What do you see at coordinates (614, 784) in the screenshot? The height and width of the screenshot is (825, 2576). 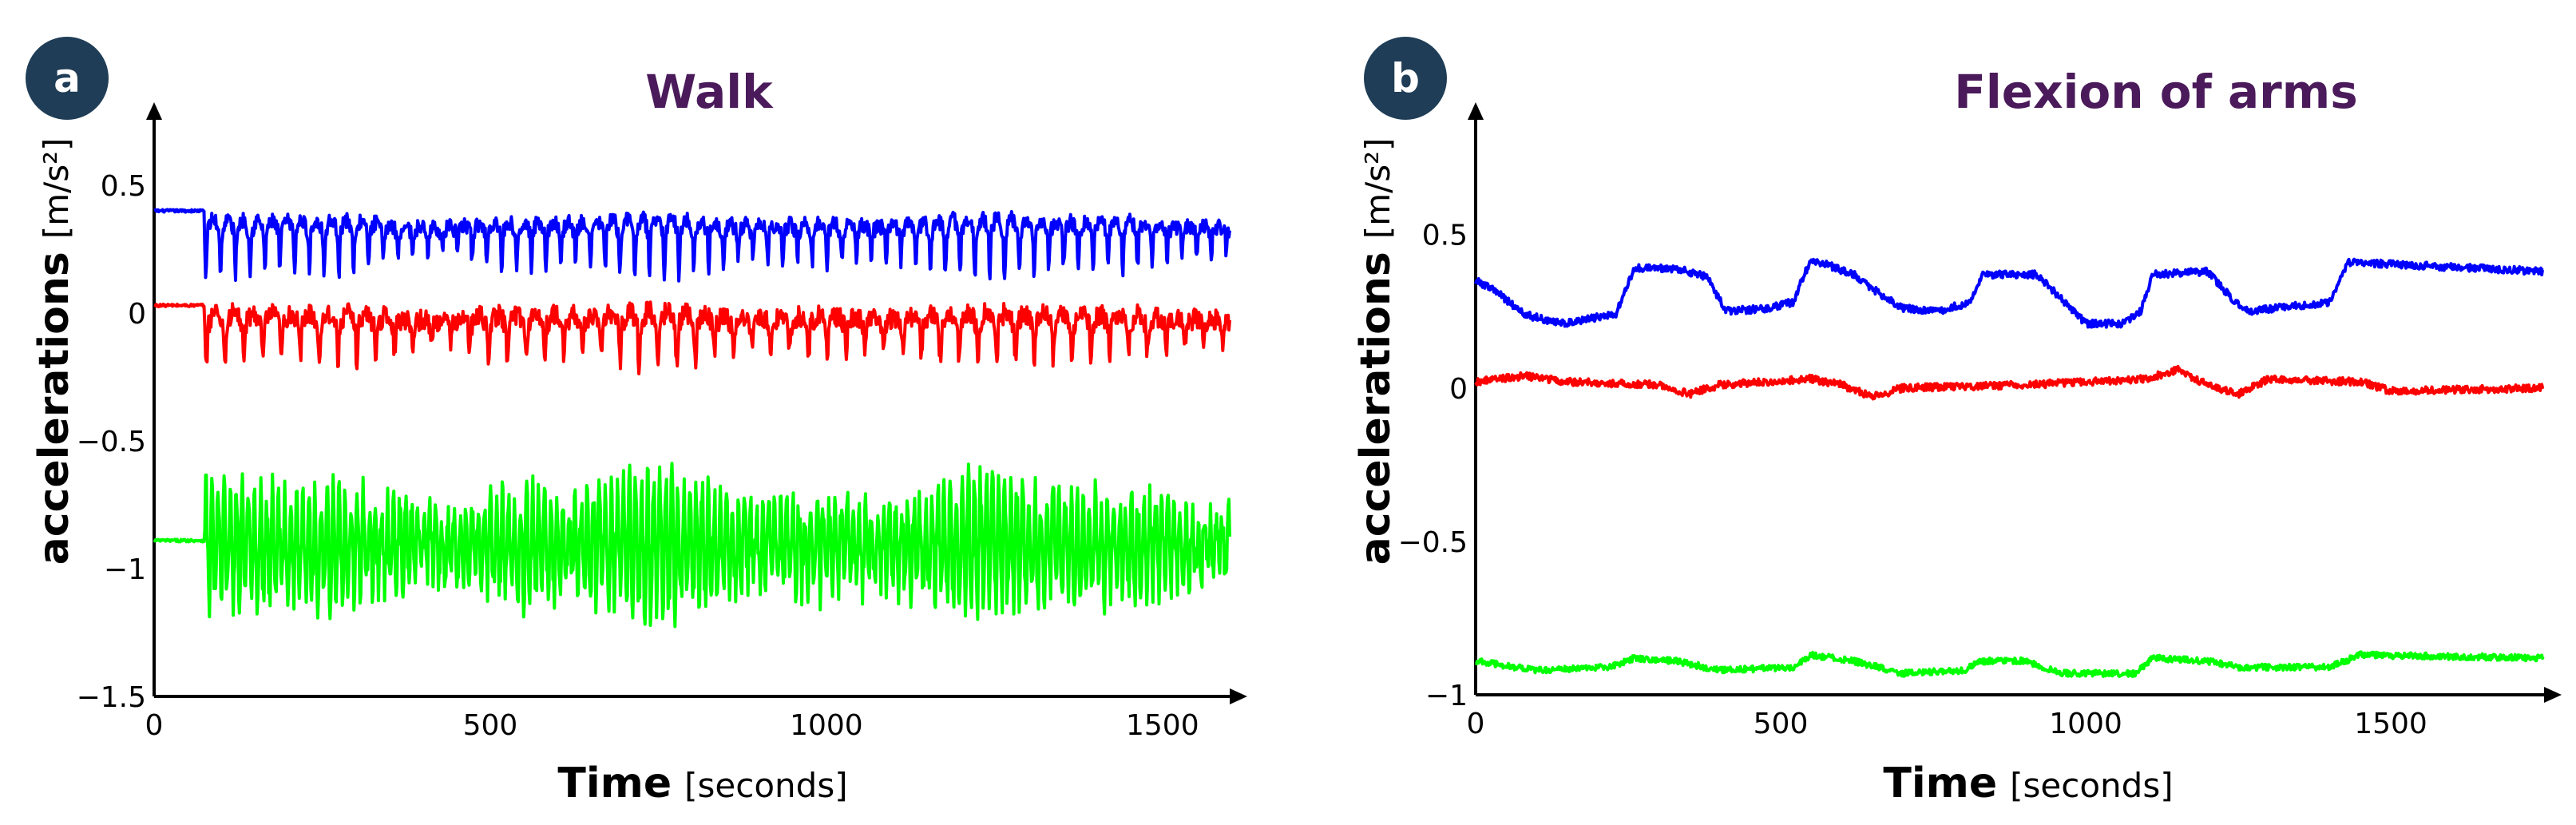 I see `panel-a-xlabel: Time` at bounding box center [614, 784].